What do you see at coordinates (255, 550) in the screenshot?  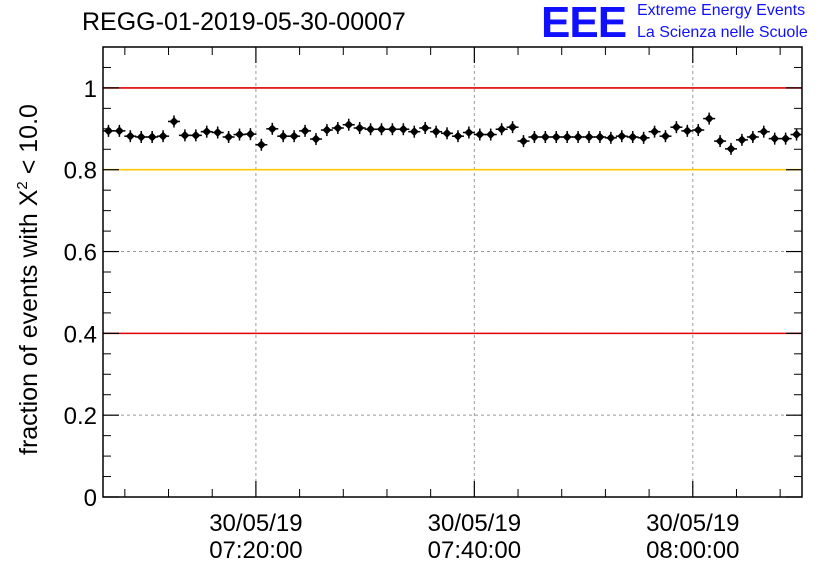 I see `x-tick-time: 07:20:00` at bounding box center [255, 550].